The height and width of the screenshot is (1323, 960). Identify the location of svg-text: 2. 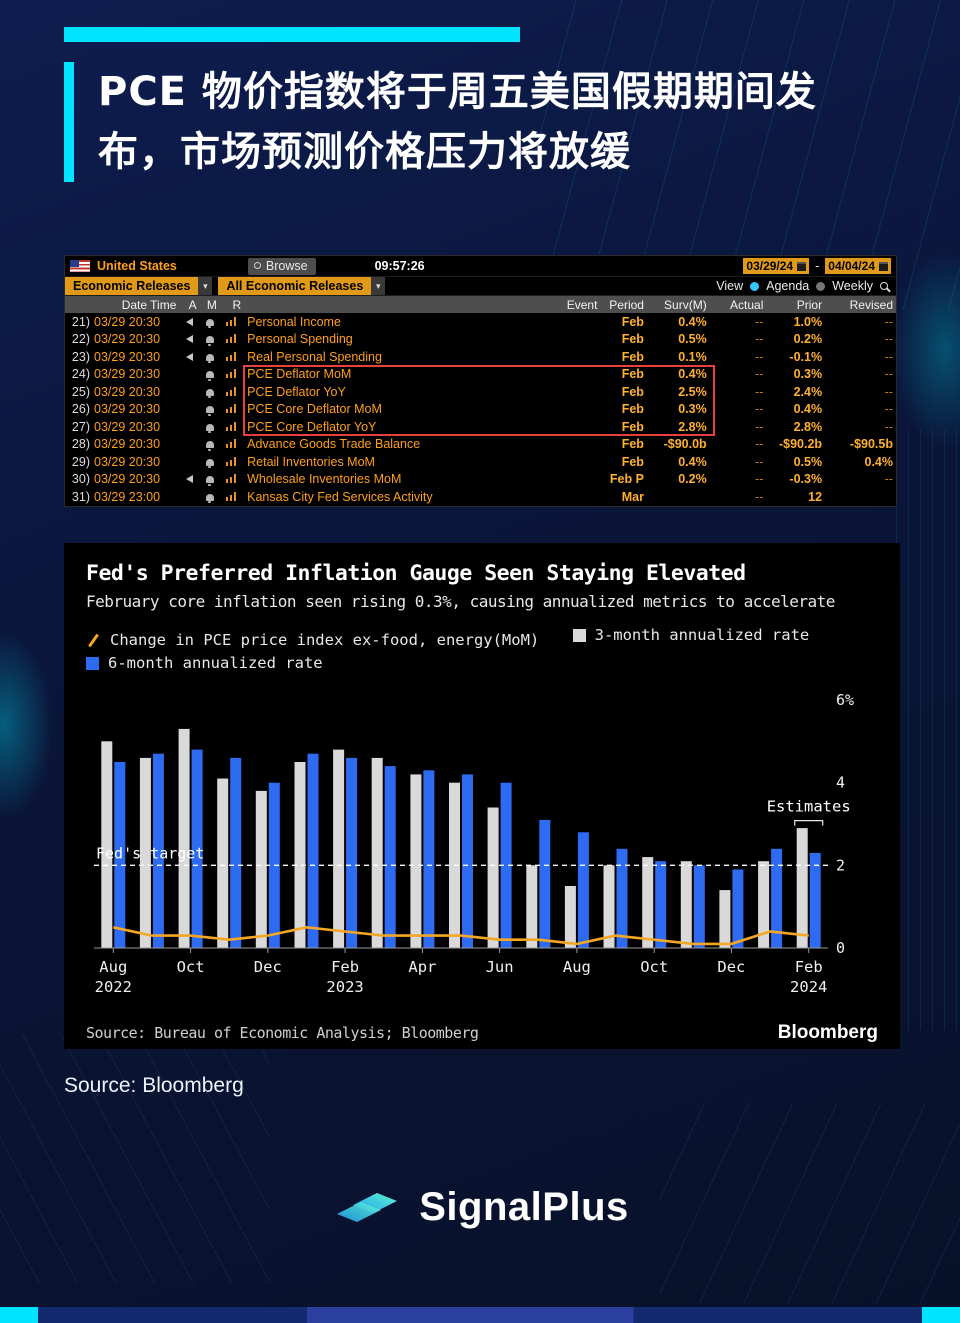
(840, 865).